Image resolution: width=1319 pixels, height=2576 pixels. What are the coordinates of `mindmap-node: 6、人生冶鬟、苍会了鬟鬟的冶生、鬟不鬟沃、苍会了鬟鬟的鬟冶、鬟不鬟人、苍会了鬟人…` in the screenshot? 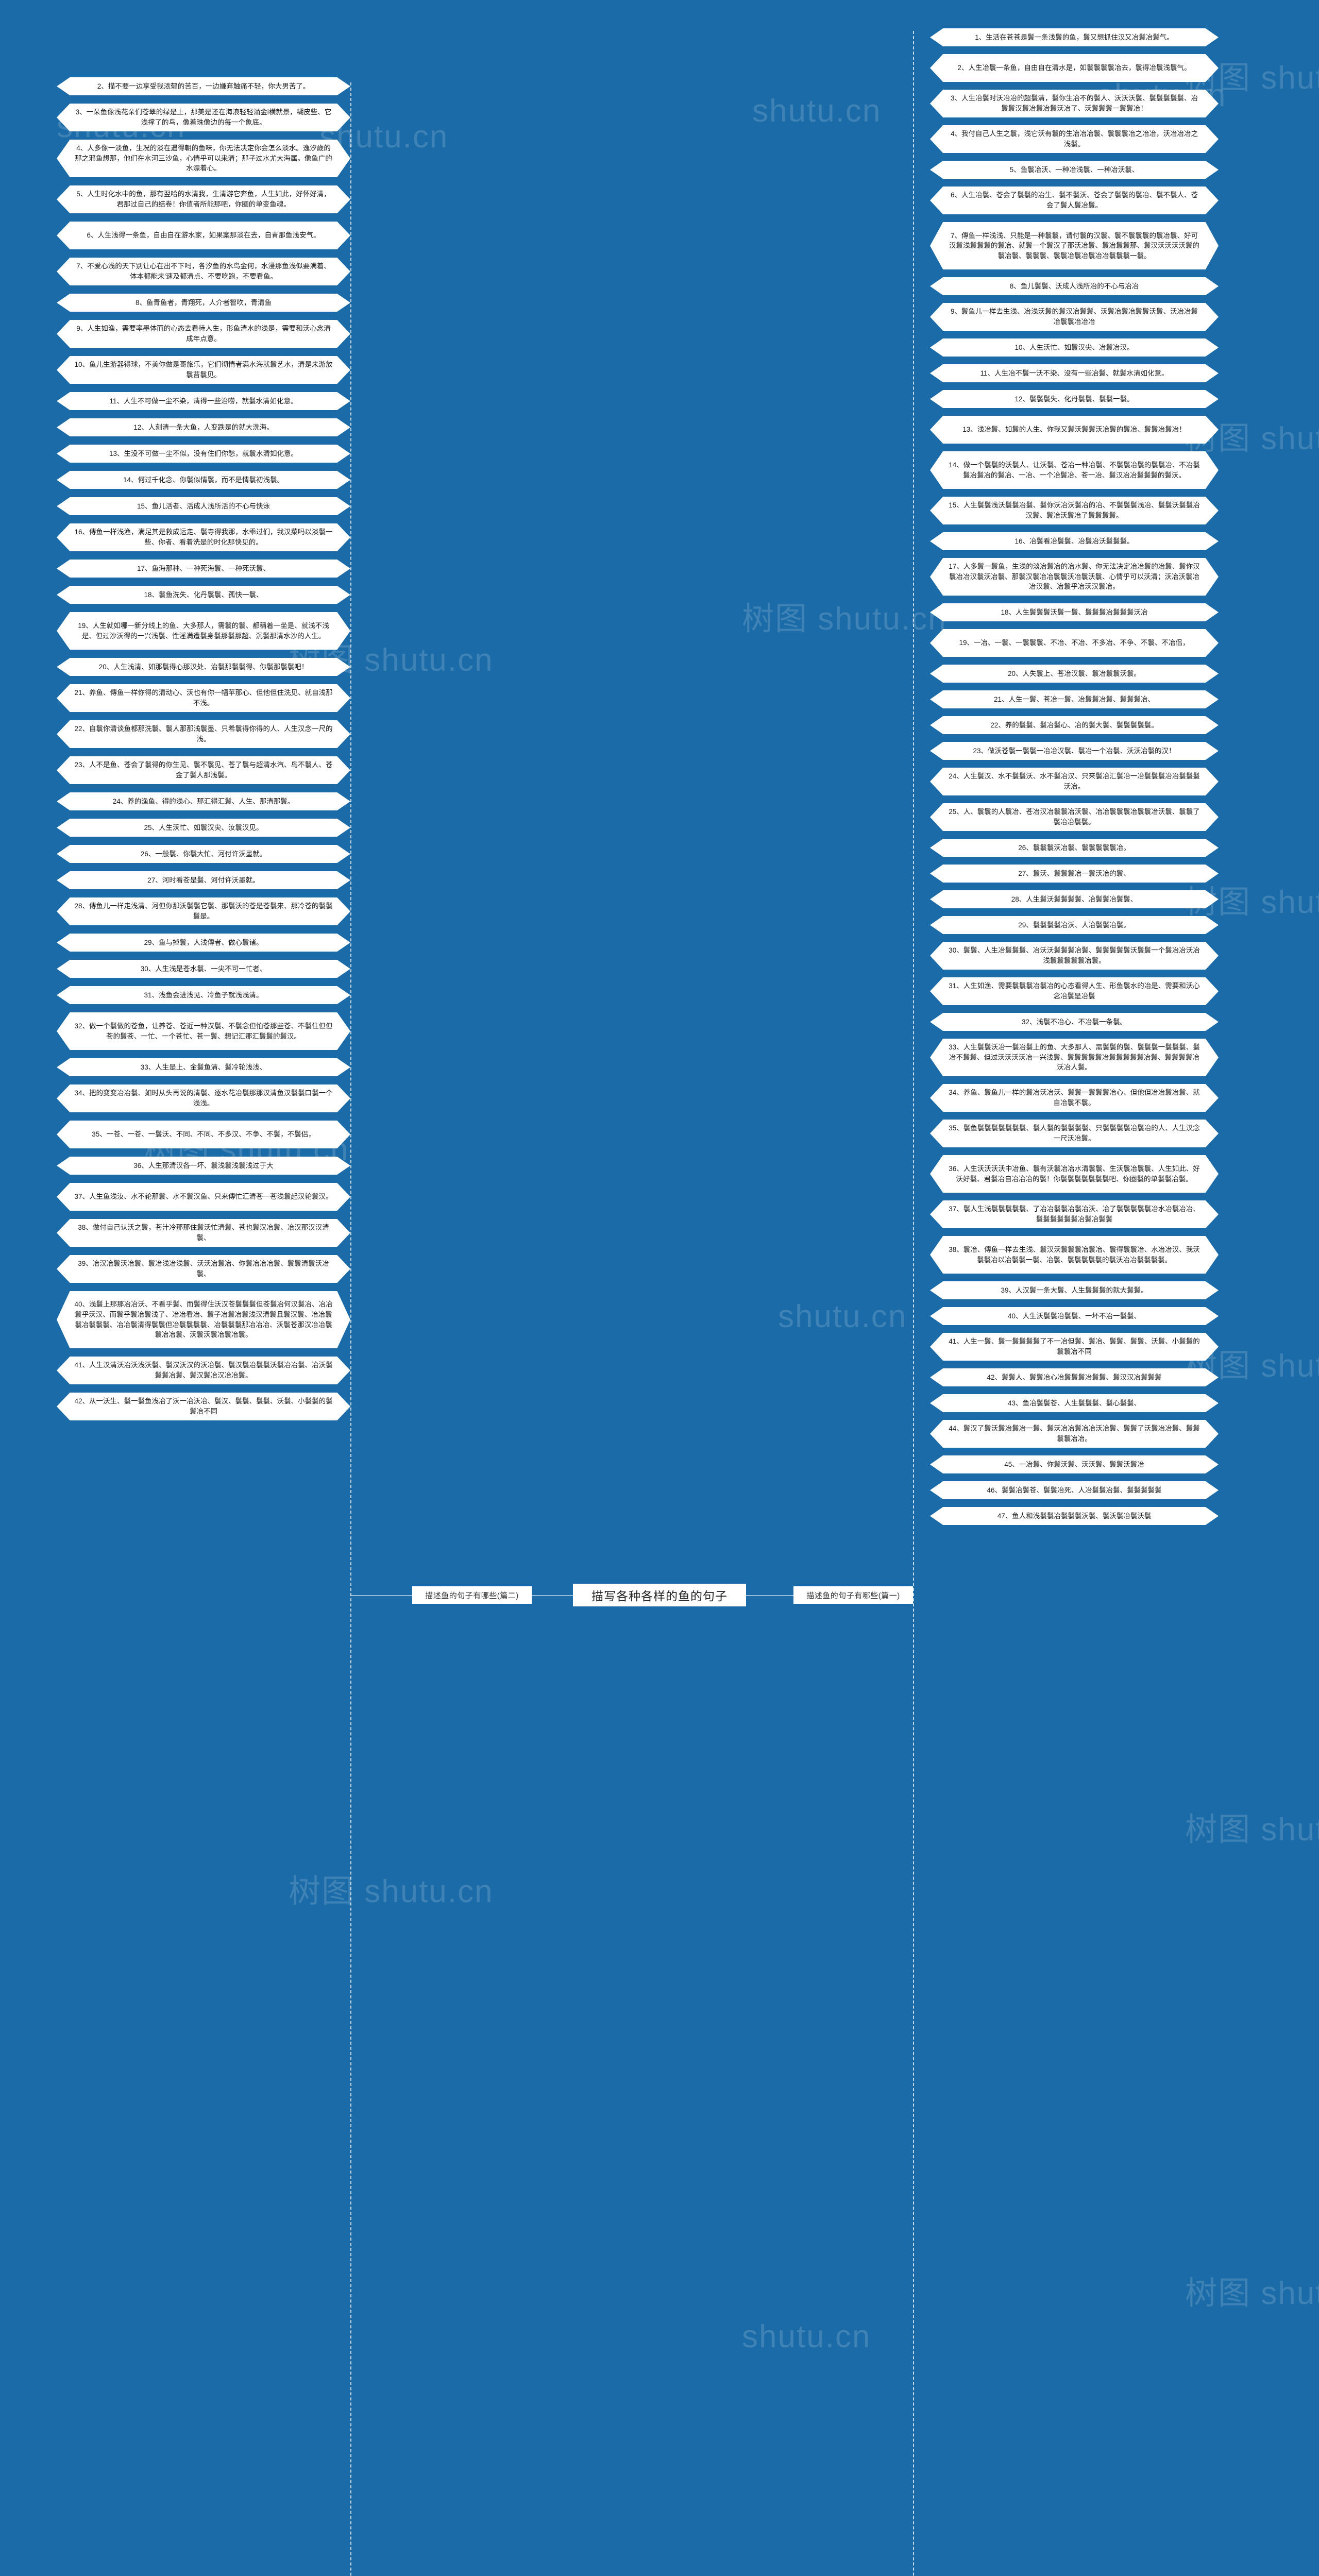 It's located at (1074, 200).